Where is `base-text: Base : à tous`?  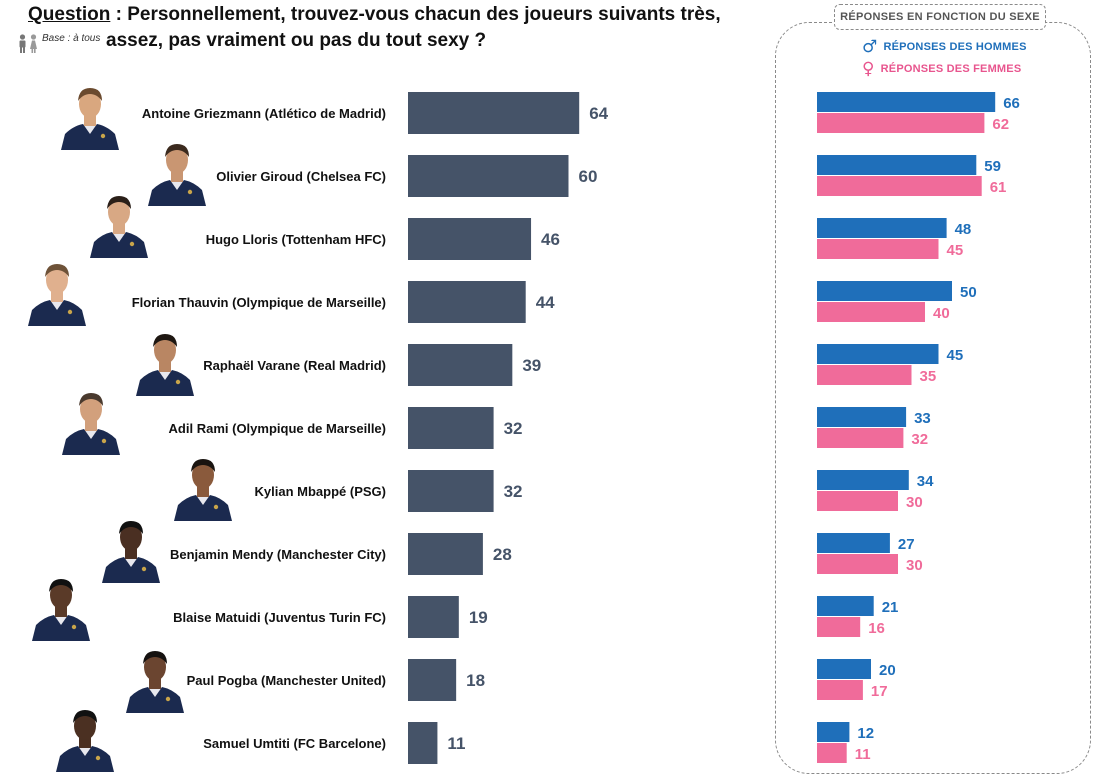
base-text: Base : à tous is located at coordinates (71, 38).